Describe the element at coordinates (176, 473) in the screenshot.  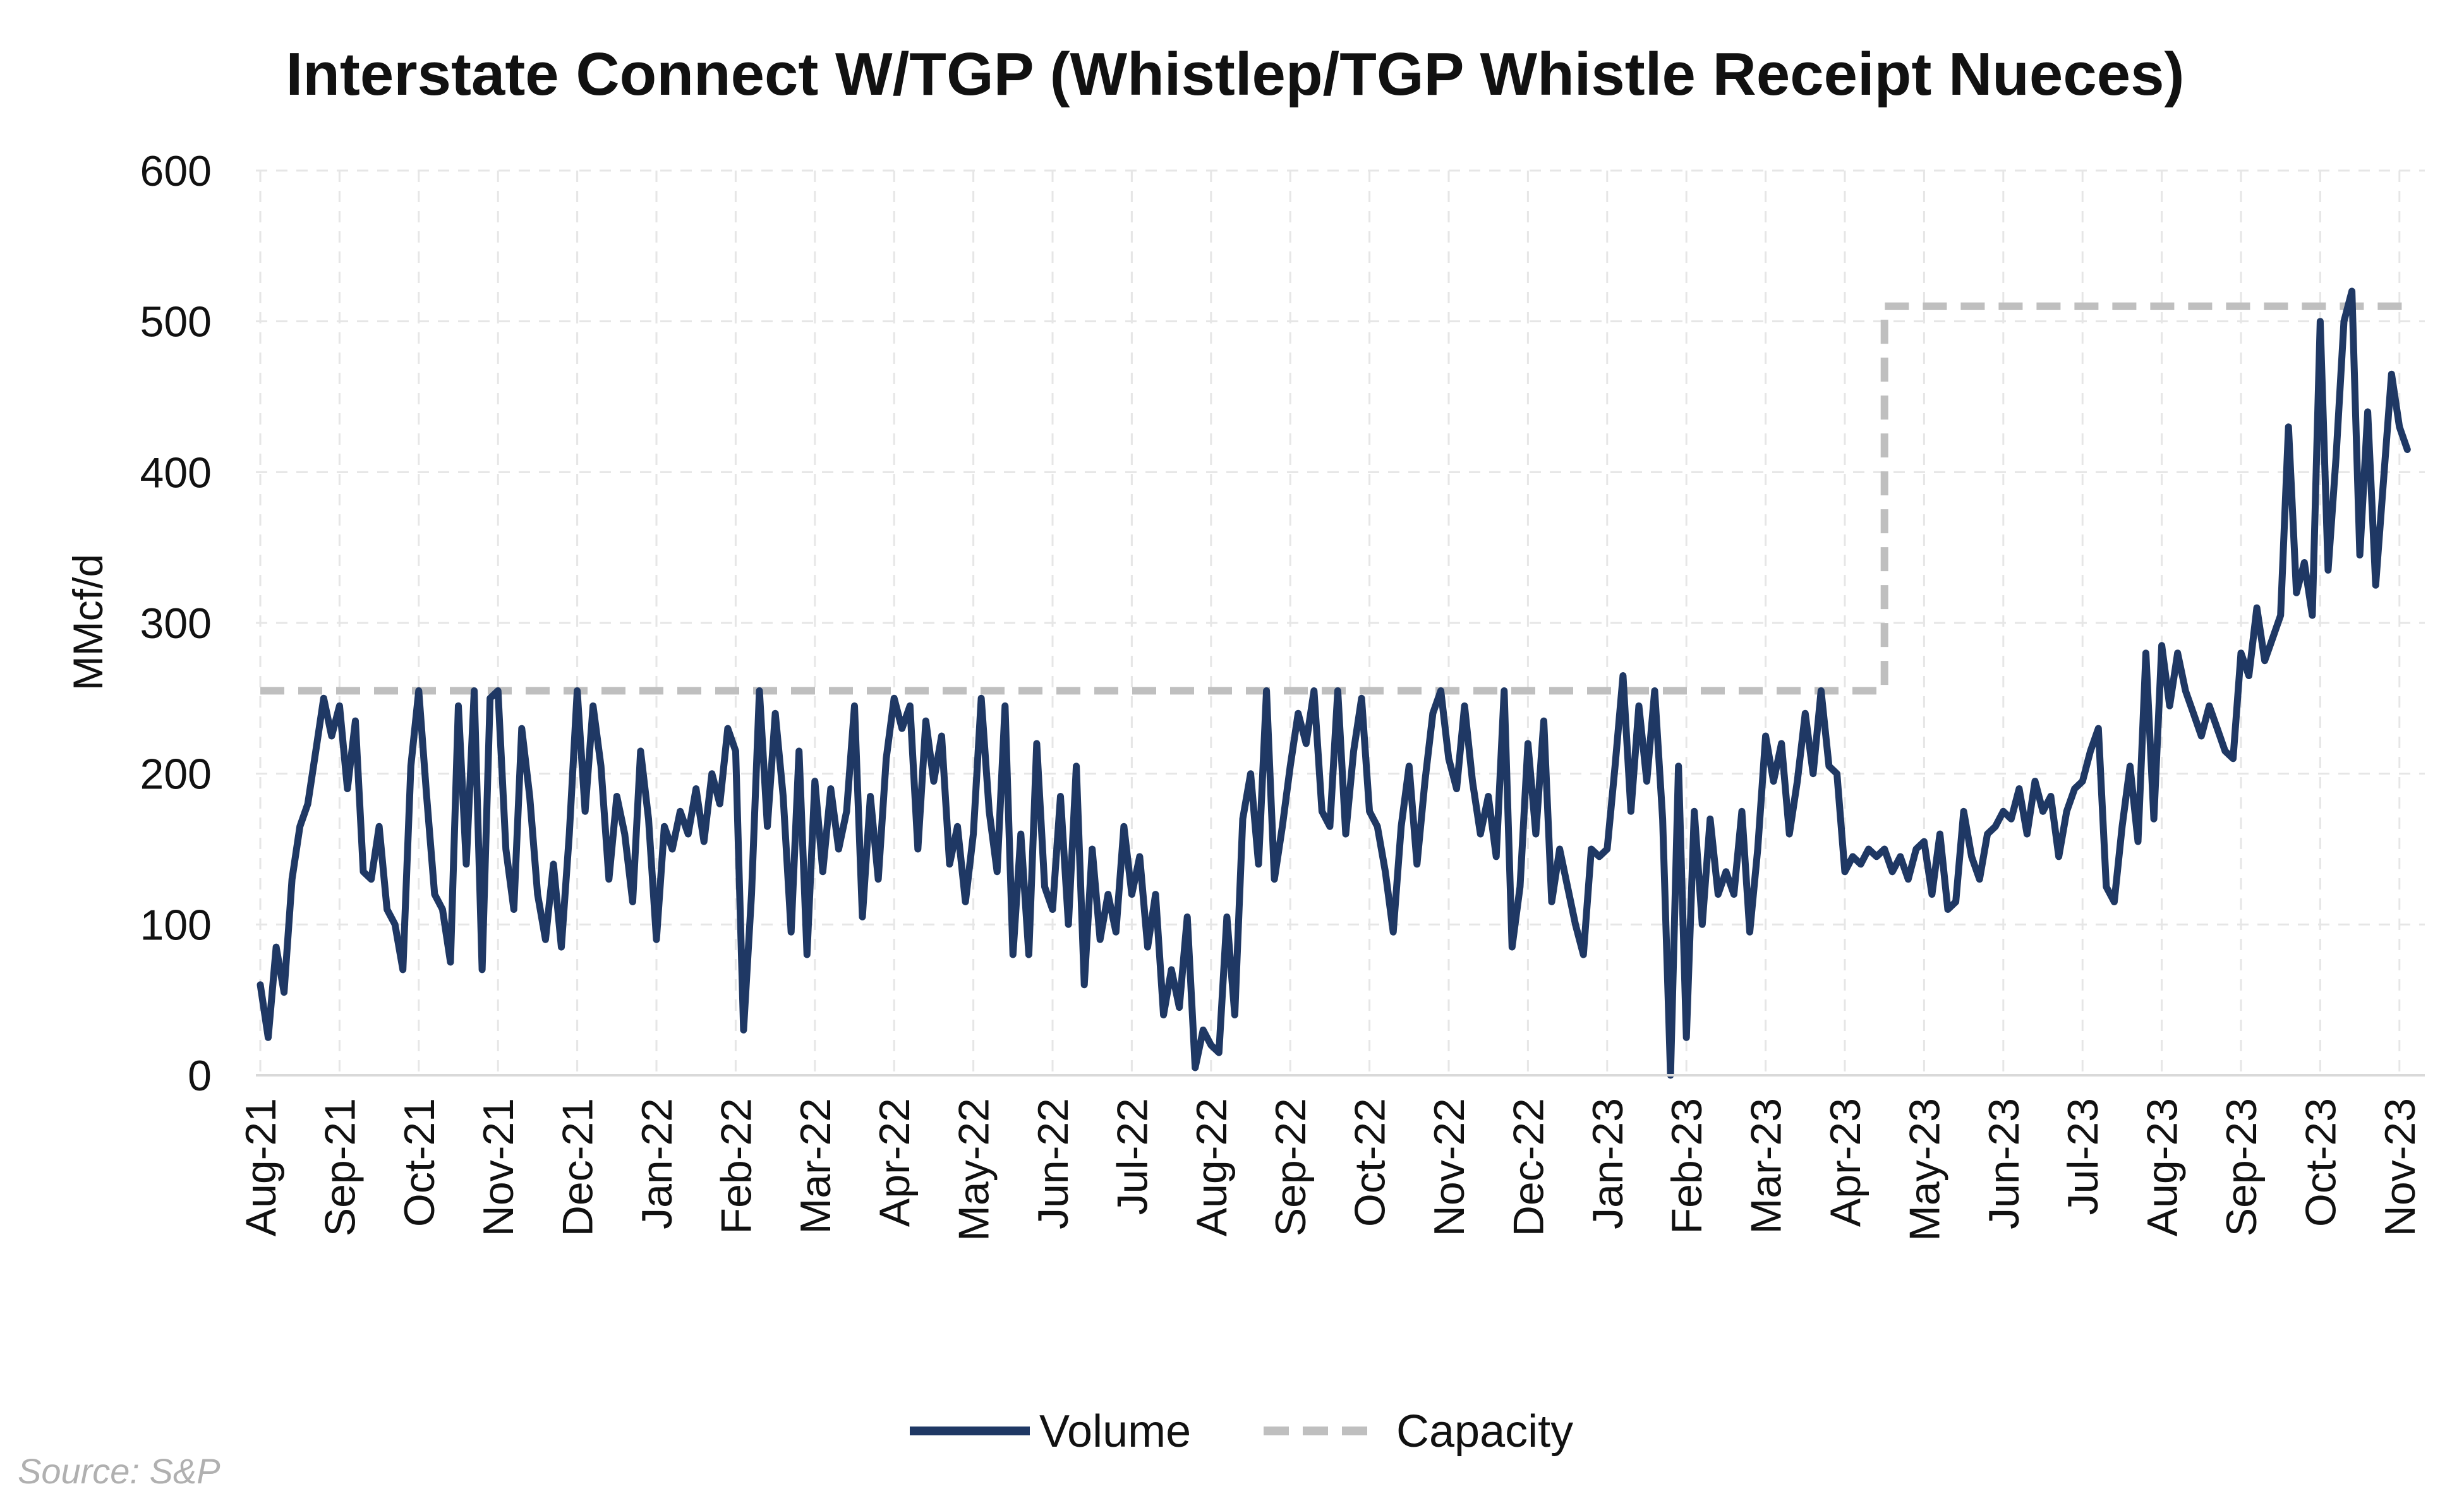
I see `y-tick-label: 400` at that location.